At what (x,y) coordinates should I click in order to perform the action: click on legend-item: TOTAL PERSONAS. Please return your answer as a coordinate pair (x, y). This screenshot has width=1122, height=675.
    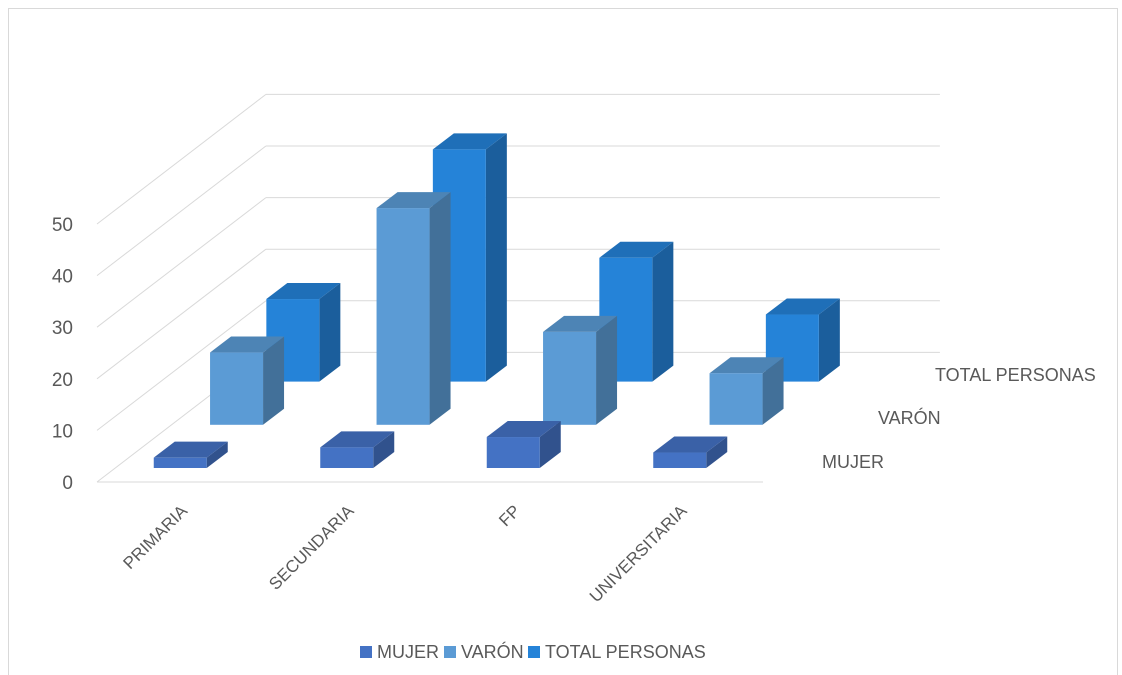
    Looking at the image, I should click on (617, 652).